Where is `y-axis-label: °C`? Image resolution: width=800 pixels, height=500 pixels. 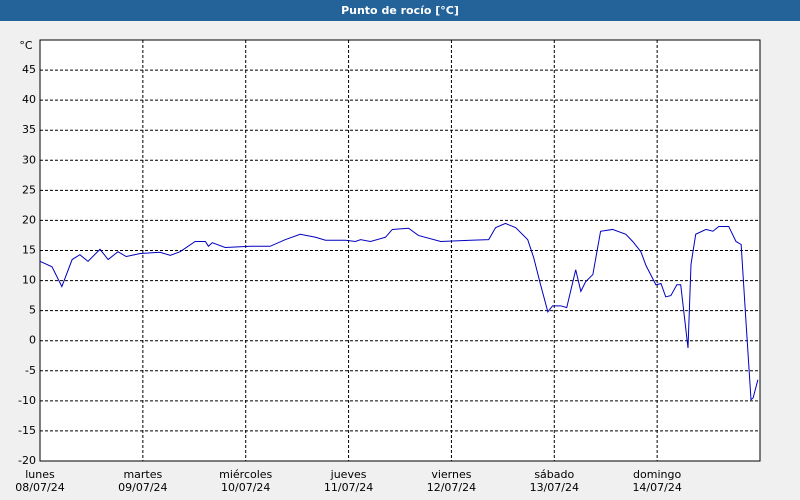
y-axis-label: °C is located at coordinates (26, 45).